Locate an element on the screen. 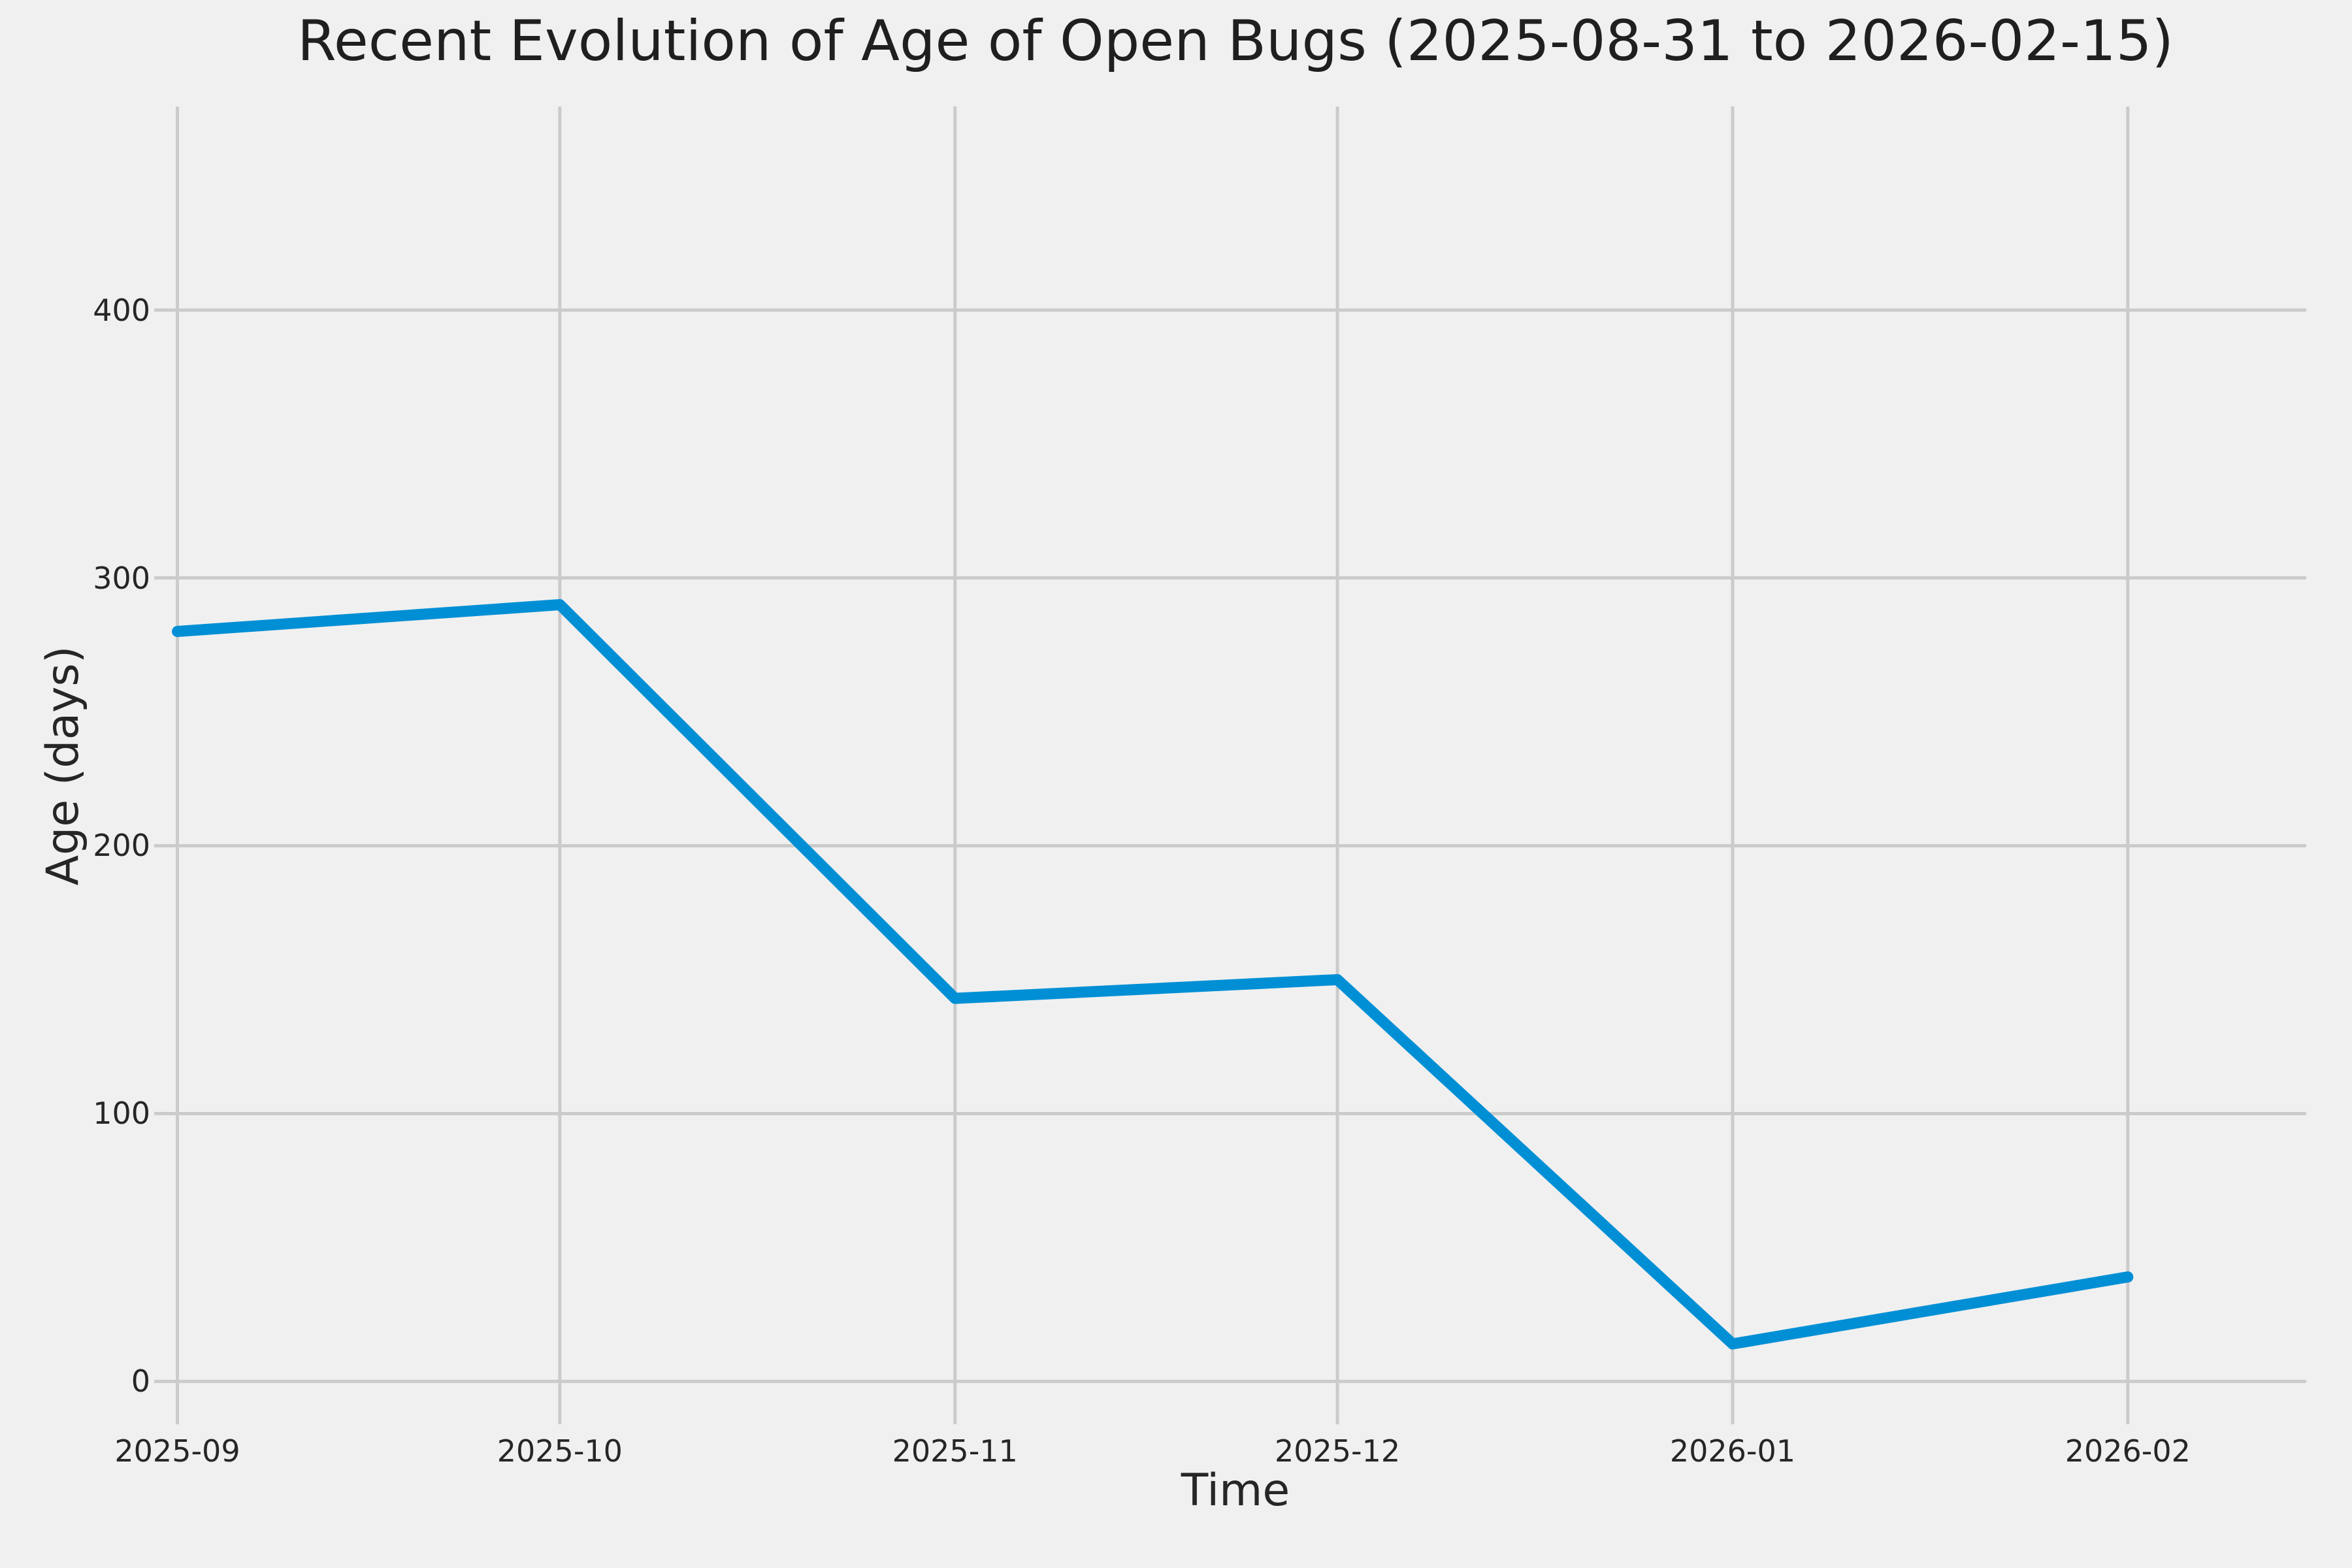 Image resolution: width=2352 pixels, height=1568 pixels. x-tick-label: 2025-11 is located at coordinates (955, 1451).